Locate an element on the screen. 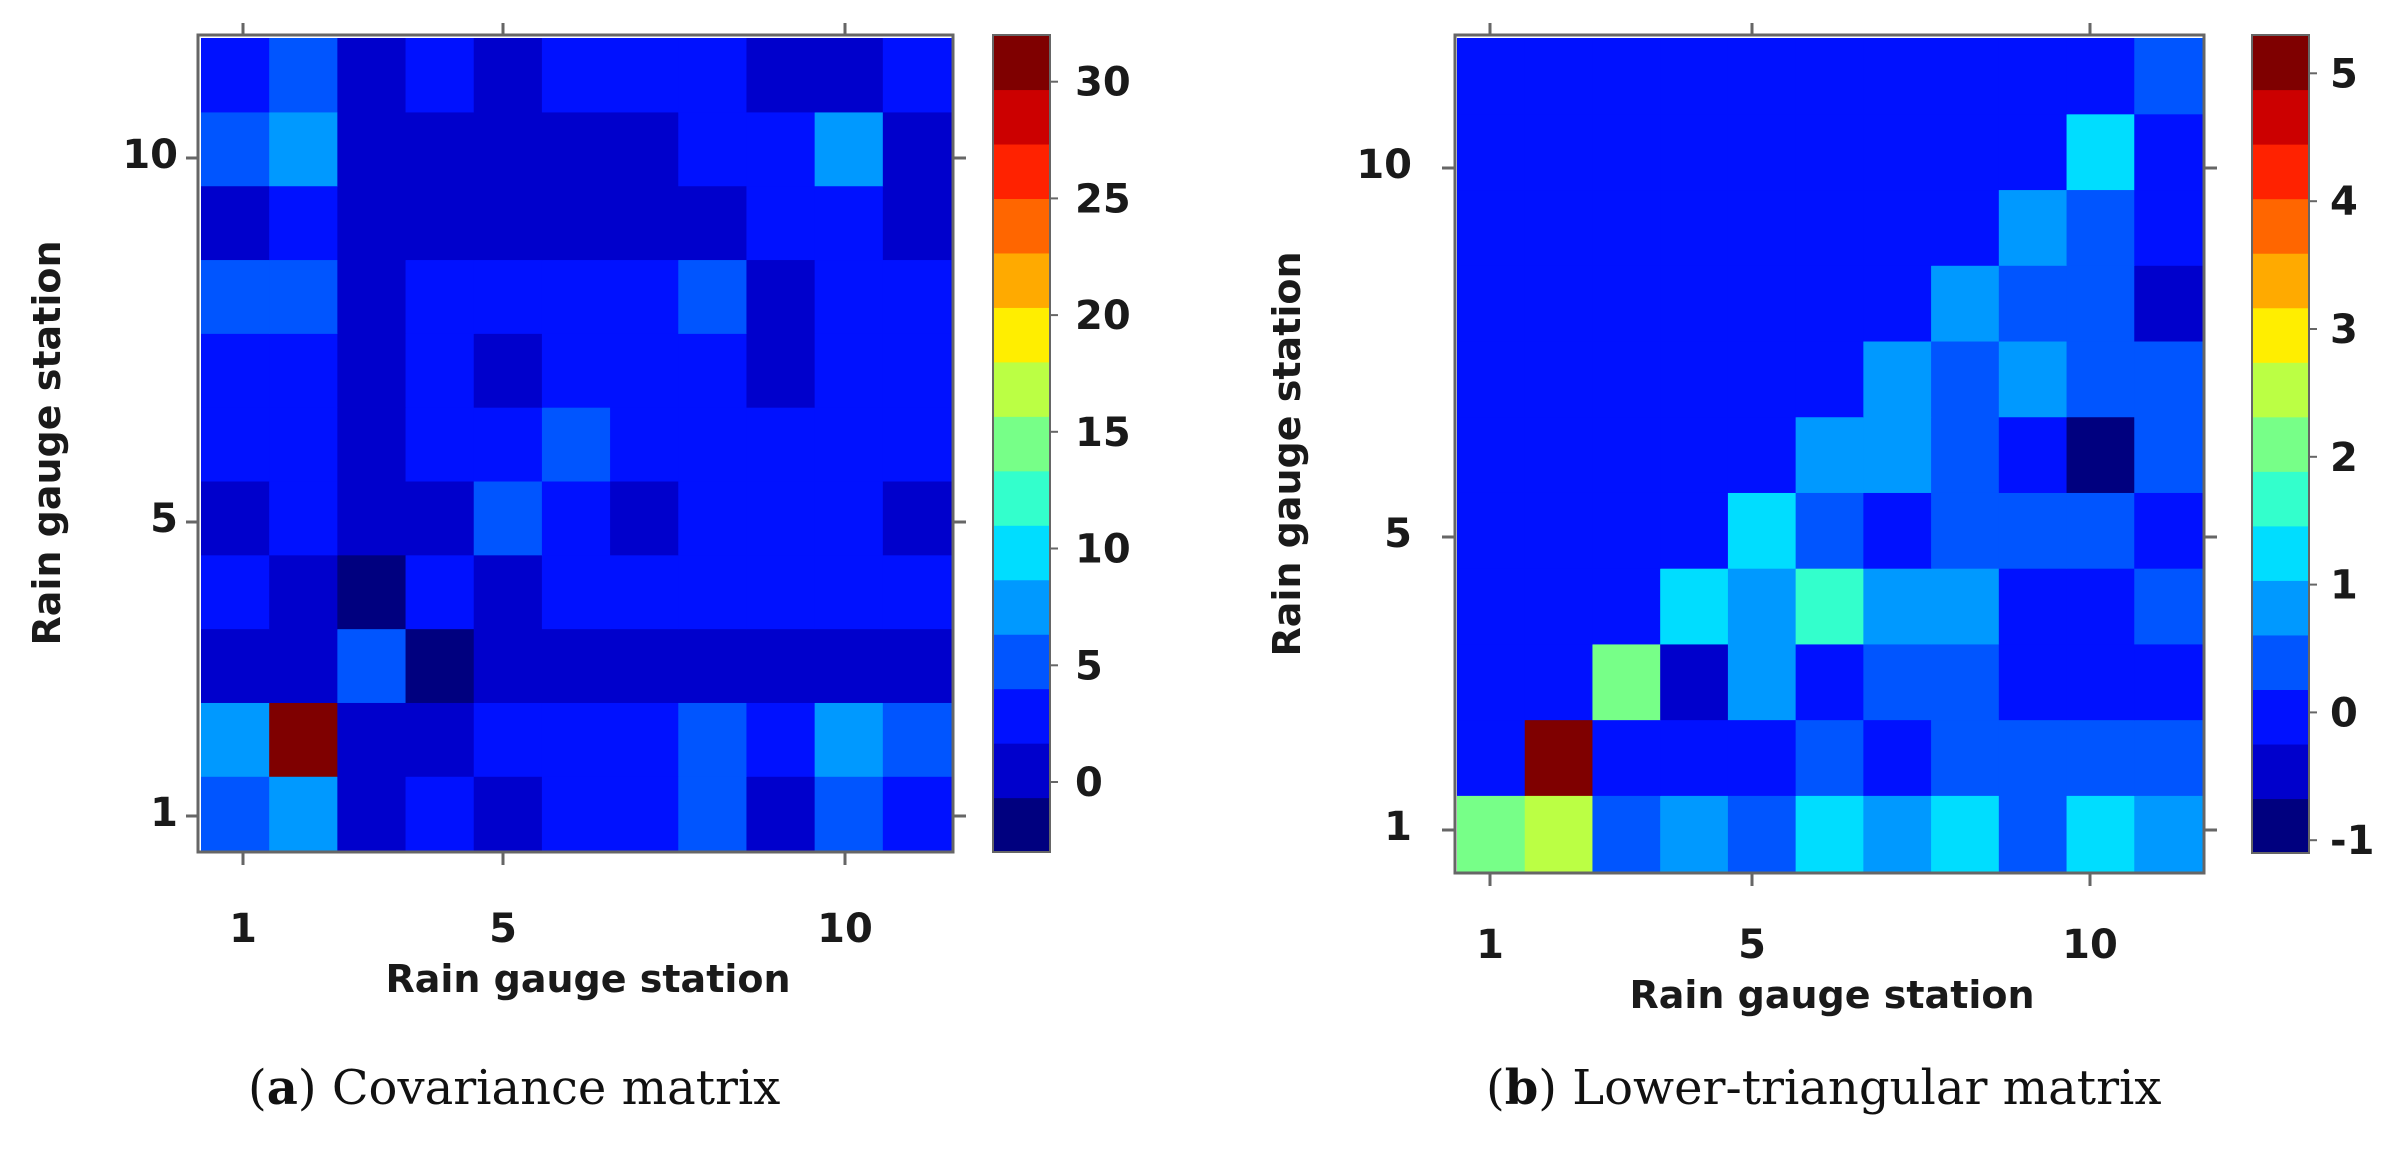  lower-triangular-x-axis-label: Rain gauge station is located at coordinates (1831, 995).